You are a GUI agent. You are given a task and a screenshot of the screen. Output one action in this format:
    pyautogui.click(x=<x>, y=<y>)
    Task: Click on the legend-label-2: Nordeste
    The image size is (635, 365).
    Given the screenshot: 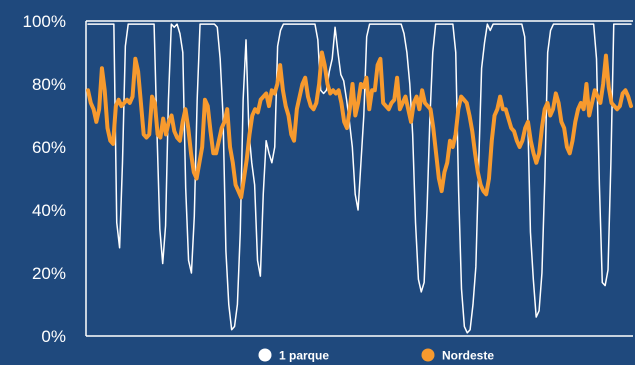 What is the action you would take?
    pyautogui.click(x=468, y=356)
    